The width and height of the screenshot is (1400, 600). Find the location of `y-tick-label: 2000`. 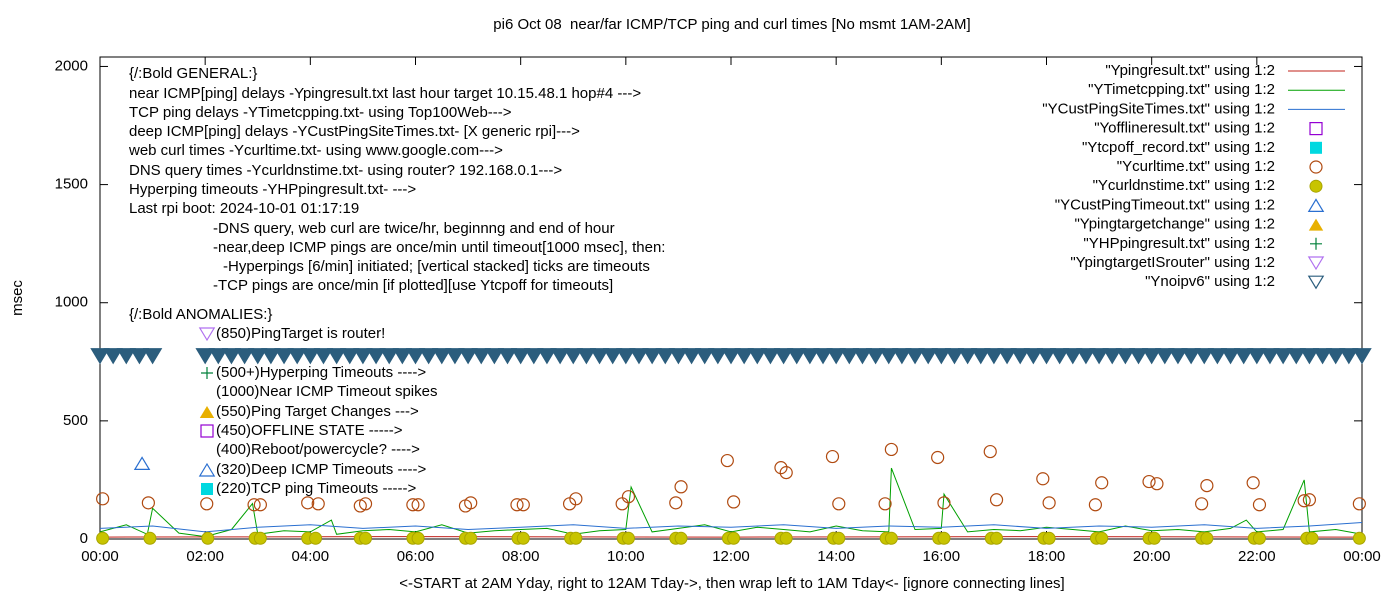

y-tick-label: 2000 is located at coordinates (71, 65).